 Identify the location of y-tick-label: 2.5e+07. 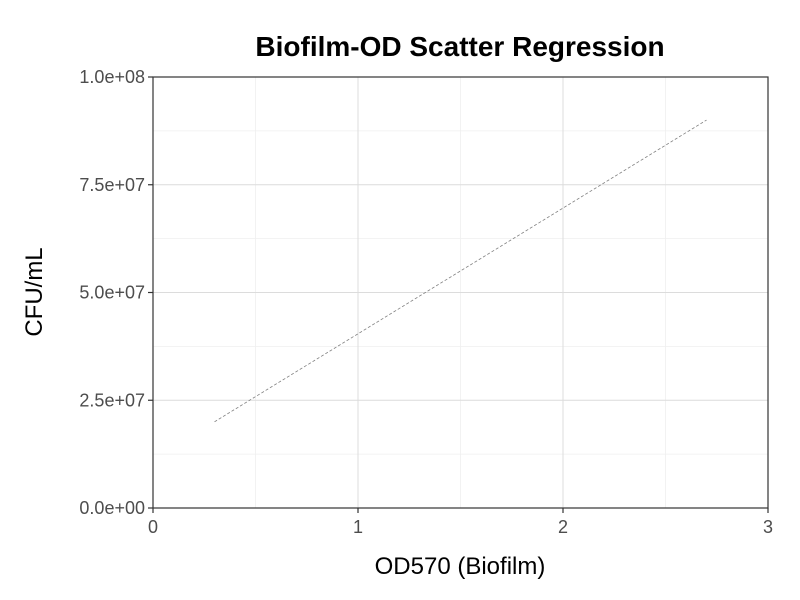
(112, 400).